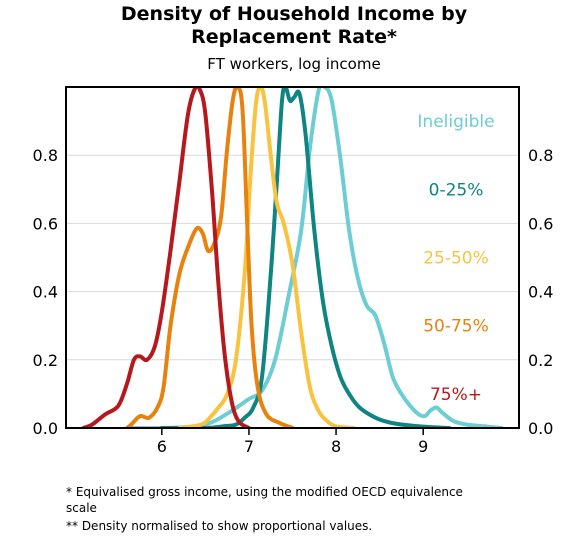 The height and width of the screenshot is (538, 588). I want to click on x-tick-label: 8, so click(336, 446).